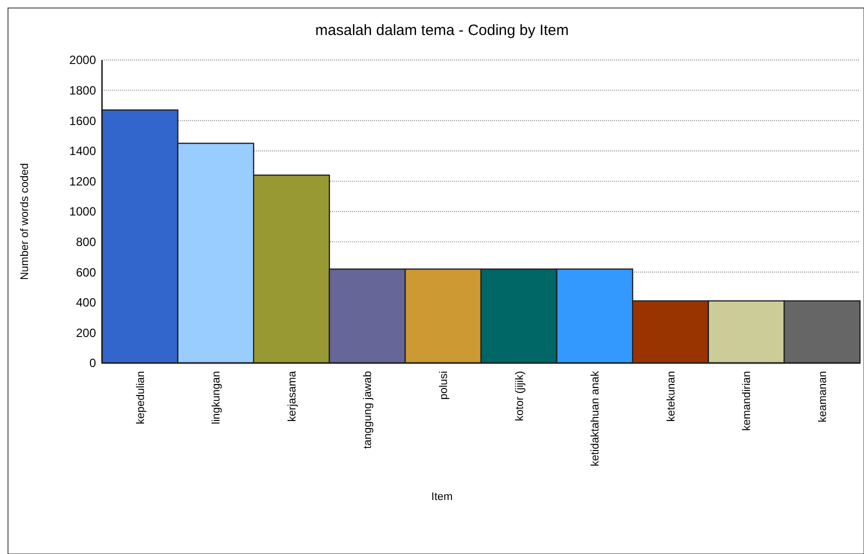 Image resolution: width=864 pixels, height=554 pixels. What do you see at coordinates (747, 401) in the screenshot?
I see `x-tick-label: kemandirian` at bounding box center [747, 401].